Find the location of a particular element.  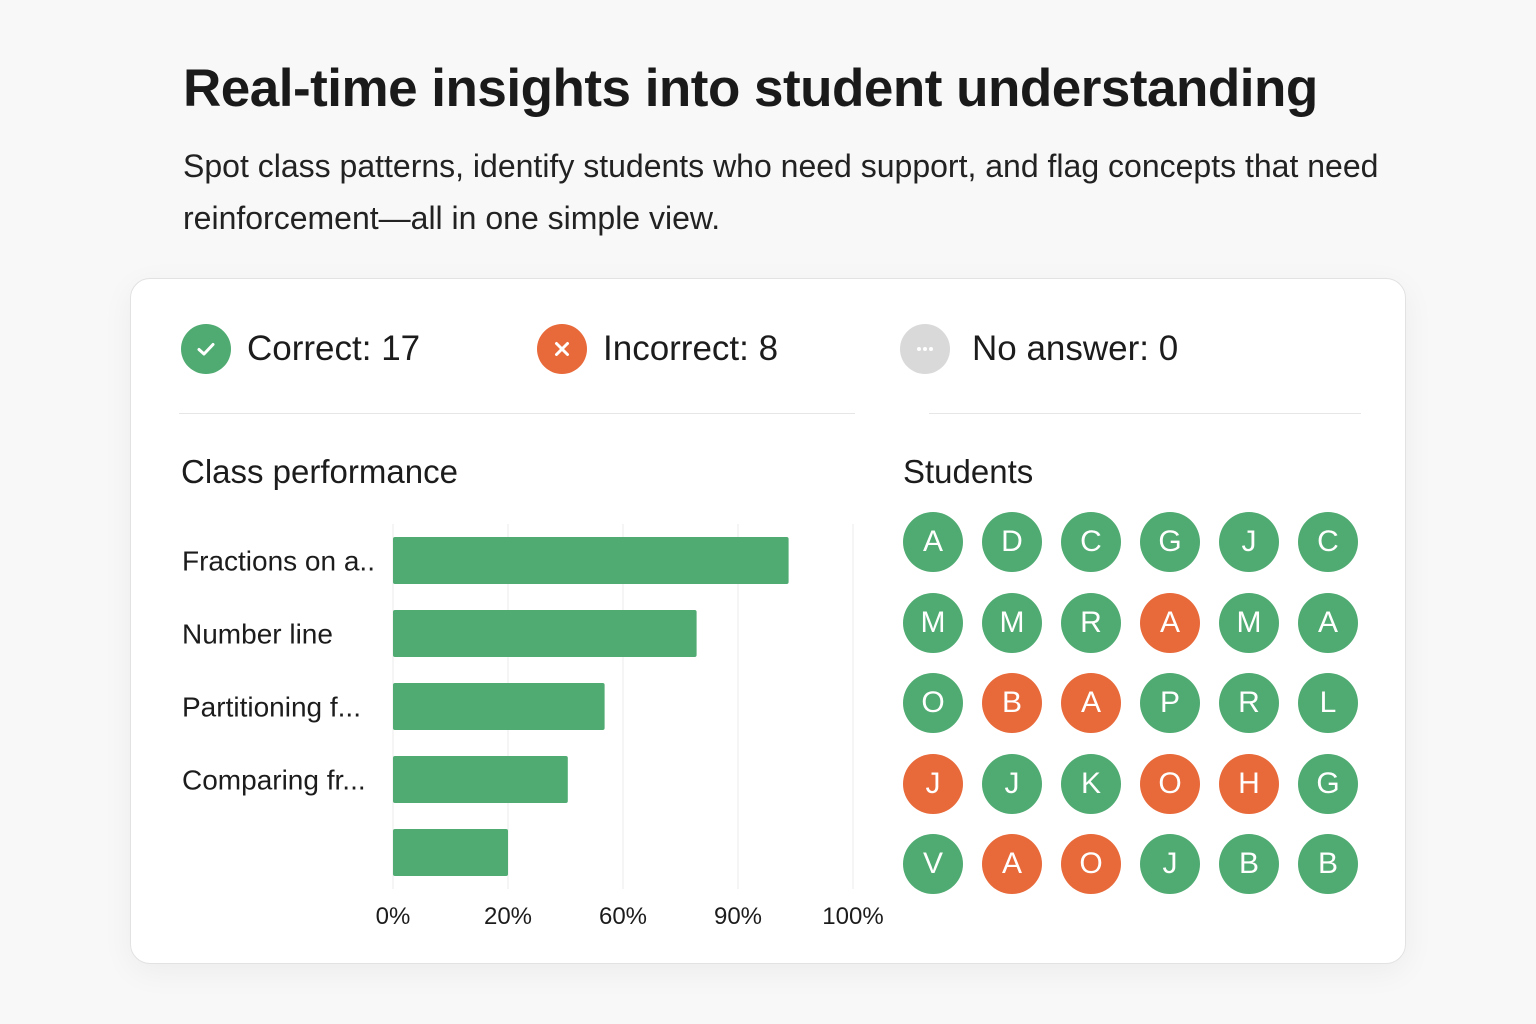

correct-summary: Correct: 17 is located at coordinates (300, 349).